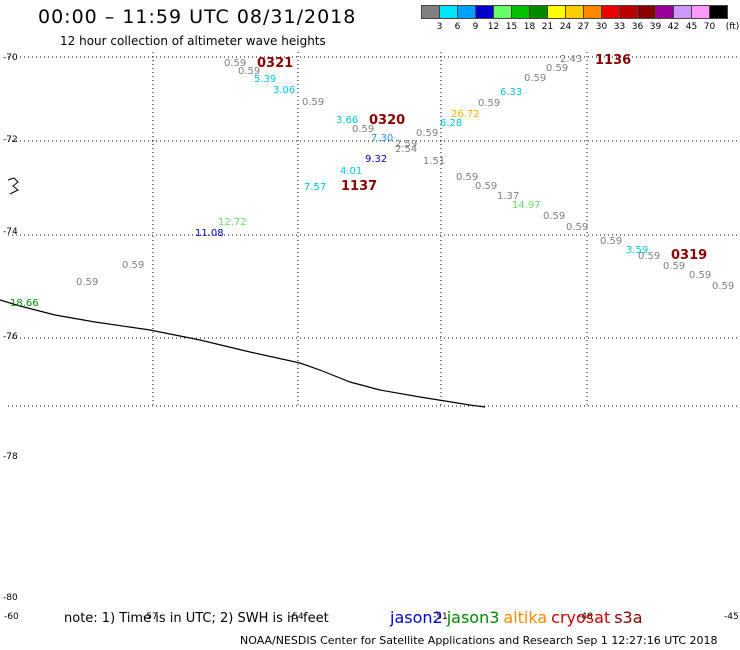 This screenshot has height=650, width=740. What do you see at coordinates (284, 90) in the screenshot?
I see `wave-height-label: 3.06` at bounding box center [284, 90].